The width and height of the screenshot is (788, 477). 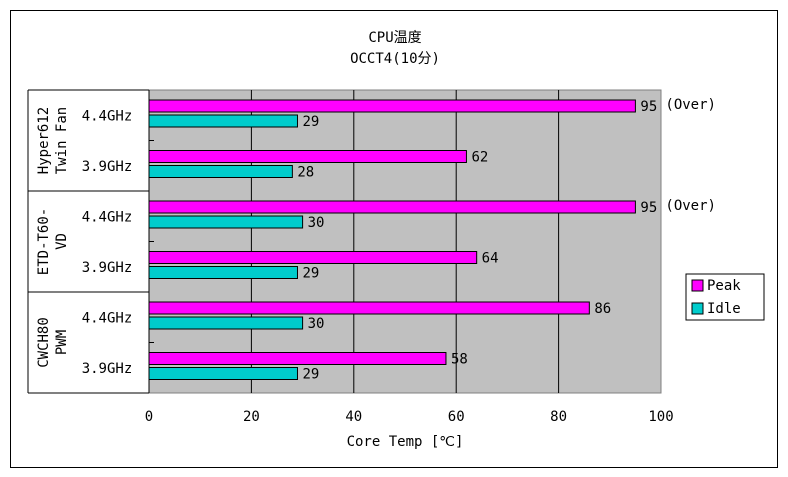 What do you see at coordinates (53, 342) in the screenshot?
I see `group-label: CWCH80 PWM` at bounding box center [53, 342].